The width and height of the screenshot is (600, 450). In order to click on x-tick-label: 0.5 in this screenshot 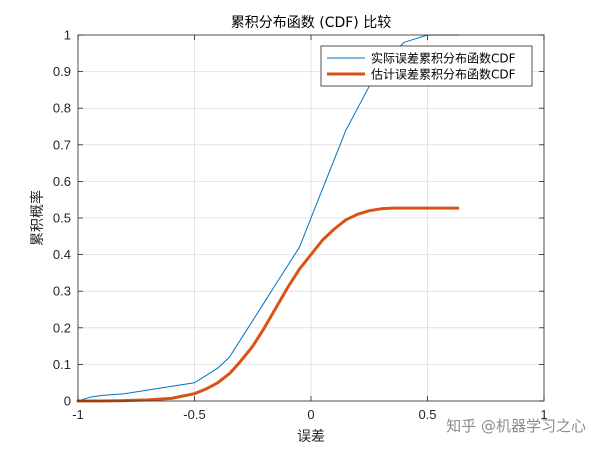, I will do `click(427, 414)`.